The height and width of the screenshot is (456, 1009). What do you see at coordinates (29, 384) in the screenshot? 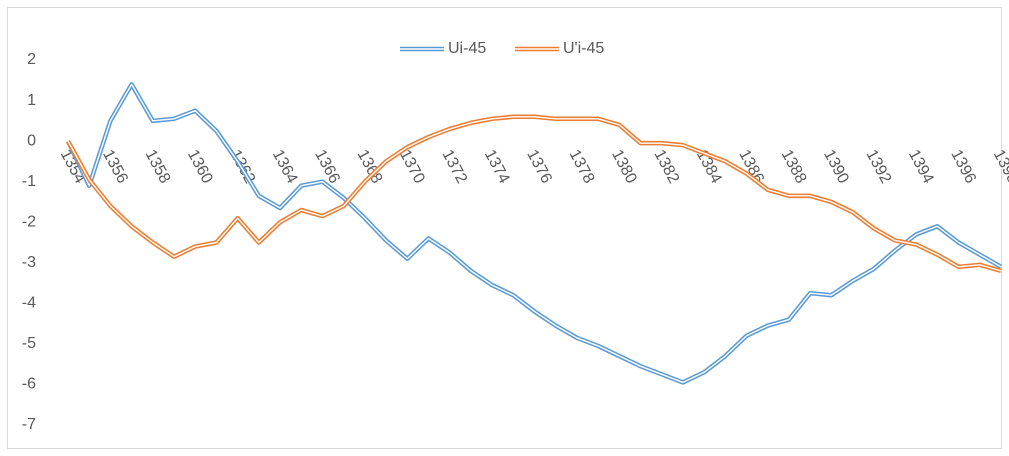
I see `y-tick-label: -6` at bounding box center [29, 384].